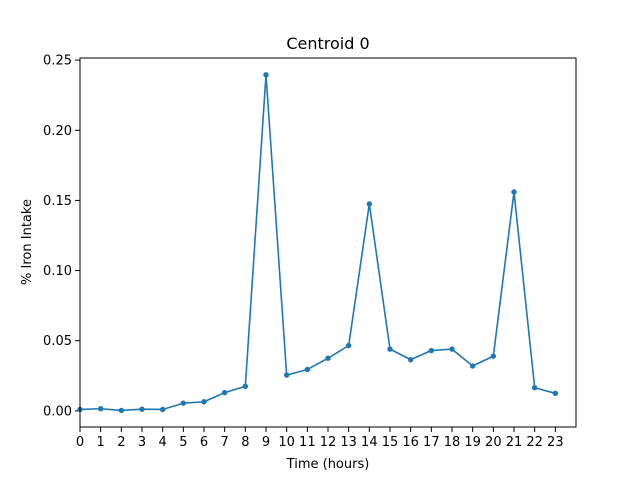 The image size is (640, 480). What do you see at coordinates (142, 442) in the screenshot?
I see `x-tick-label: 3` at bounding box center [142, 442].